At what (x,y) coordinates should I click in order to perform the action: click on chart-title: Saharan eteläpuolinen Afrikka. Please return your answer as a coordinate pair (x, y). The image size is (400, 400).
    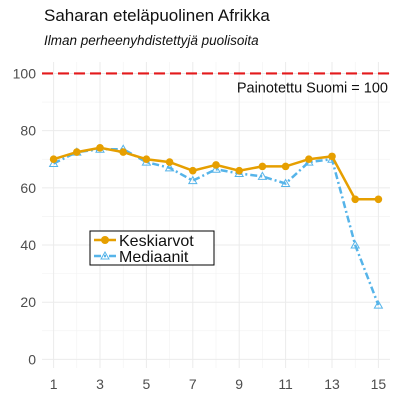
    Looking at the image, I should click on (157, 15).